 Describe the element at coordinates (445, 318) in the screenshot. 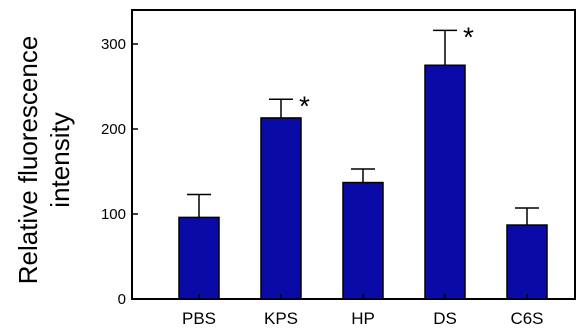

I see `x-tick-label: DS` at that location.